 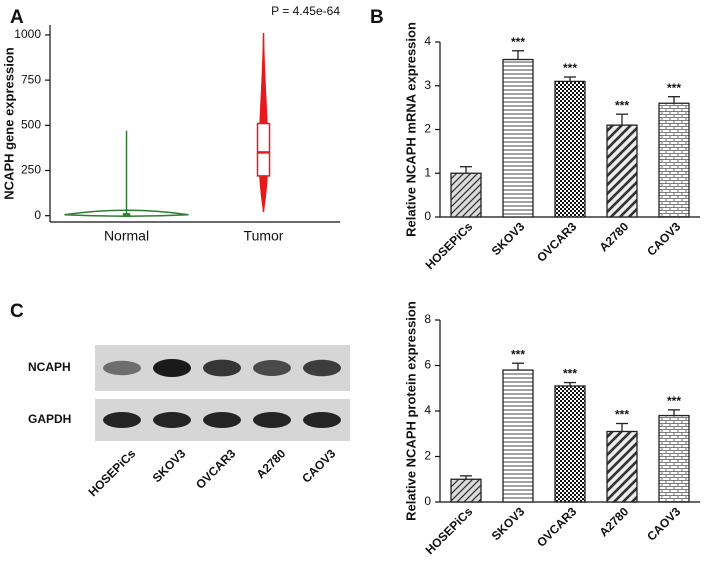 What do you see at coordinates (126, 213) in the screenshot?
I see `violin` at bounding box center [126, 213].